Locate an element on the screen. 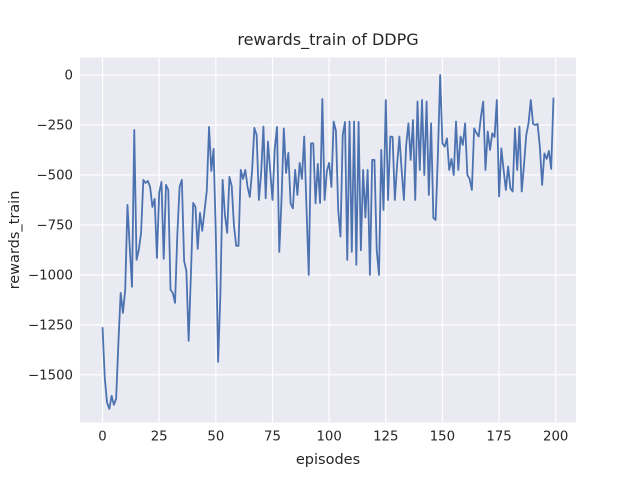  x-axis-label: episodes is located at coordinates (328, 460).